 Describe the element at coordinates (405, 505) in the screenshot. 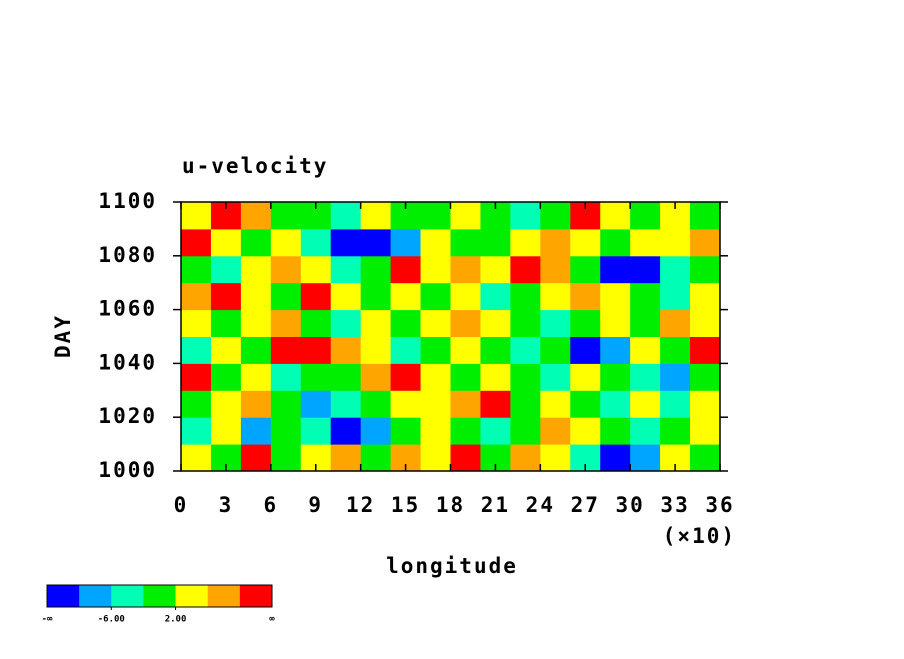

I see `x-tick-label: 15` at that location.